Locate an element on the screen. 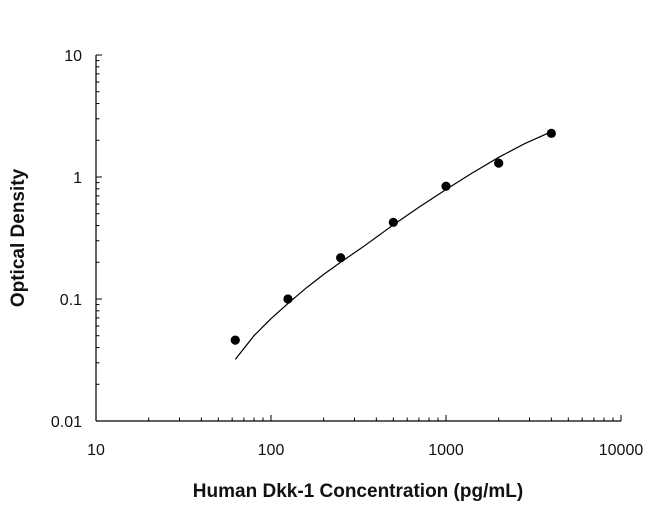 The width and height of the screenshot is (650, 505). x-tick-label: 10000 is located at coordinates (621, 450).